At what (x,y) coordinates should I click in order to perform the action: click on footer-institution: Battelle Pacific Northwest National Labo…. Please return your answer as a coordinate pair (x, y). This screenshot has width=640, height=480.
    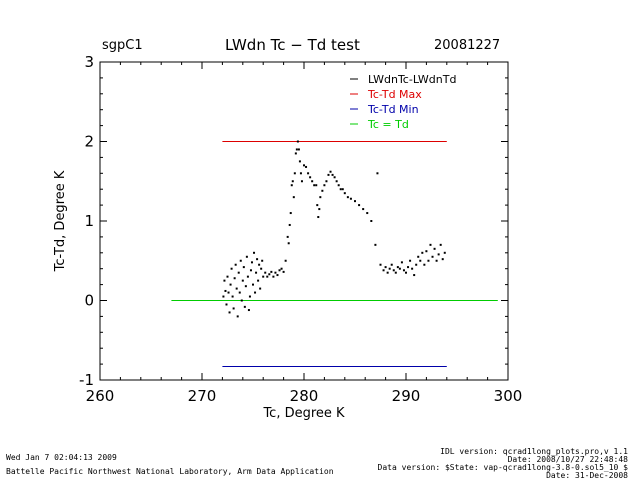
    Looking at the image, I should click on (170, 471).